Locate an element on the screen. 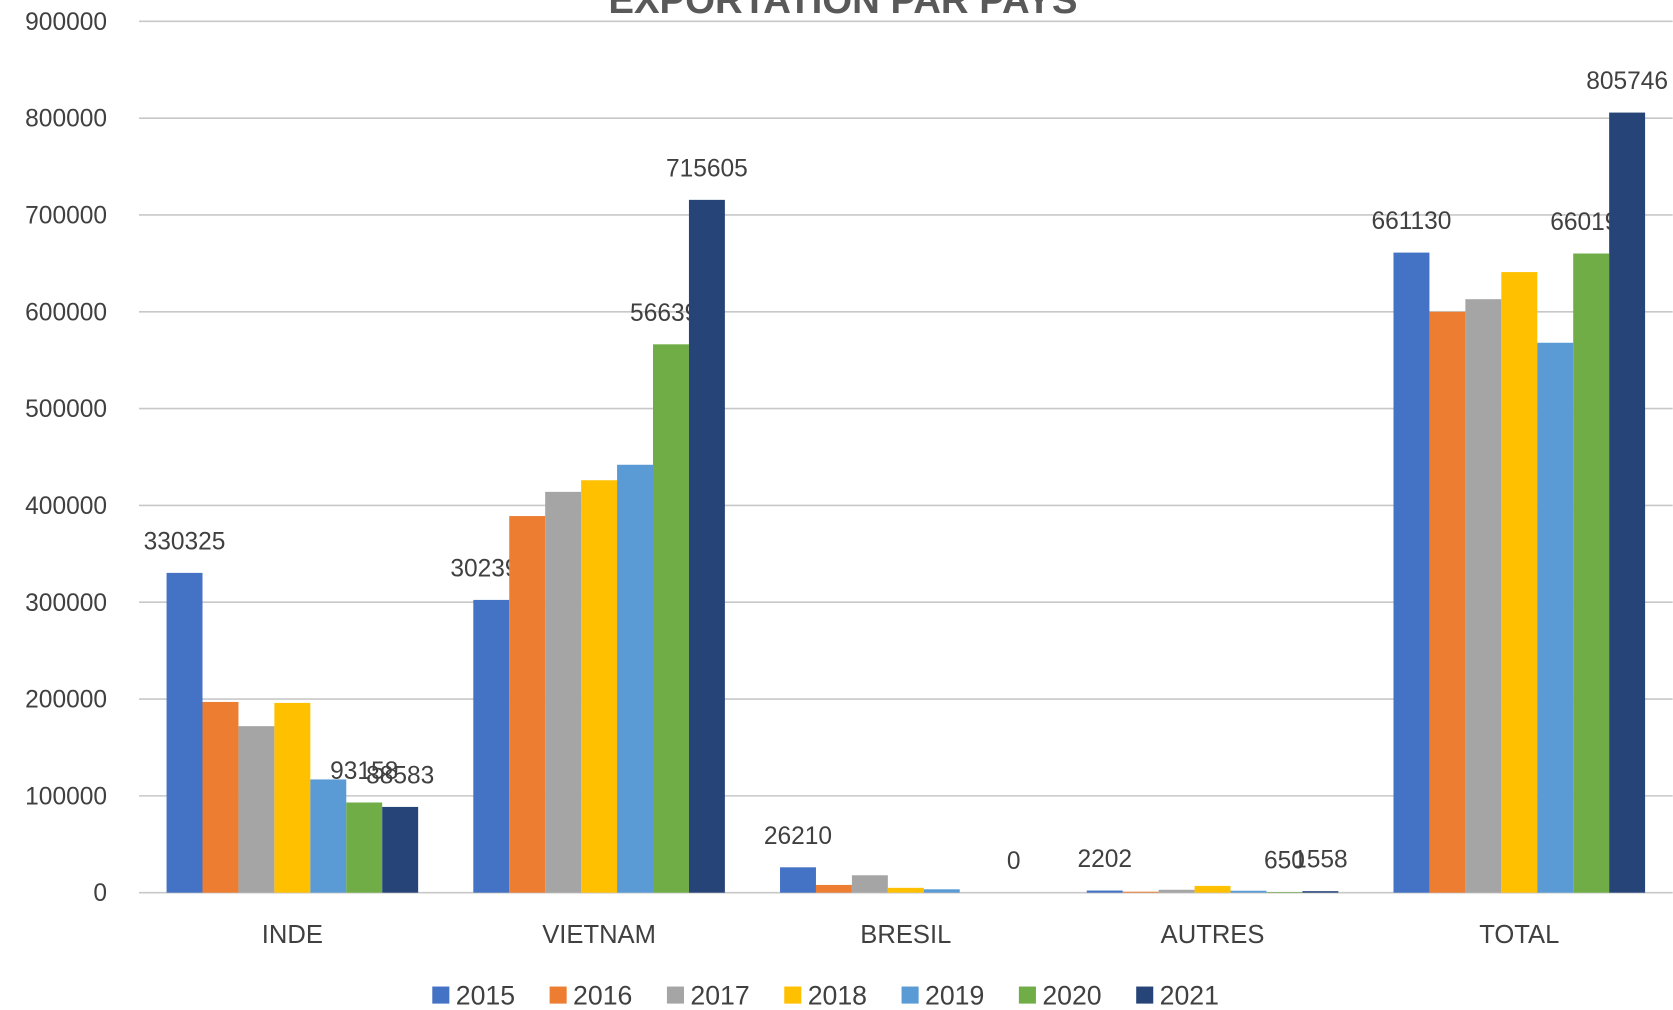 This screenshot has height=1010, width=1673. data-label: 1558 is located at coordinates (1320, 860).